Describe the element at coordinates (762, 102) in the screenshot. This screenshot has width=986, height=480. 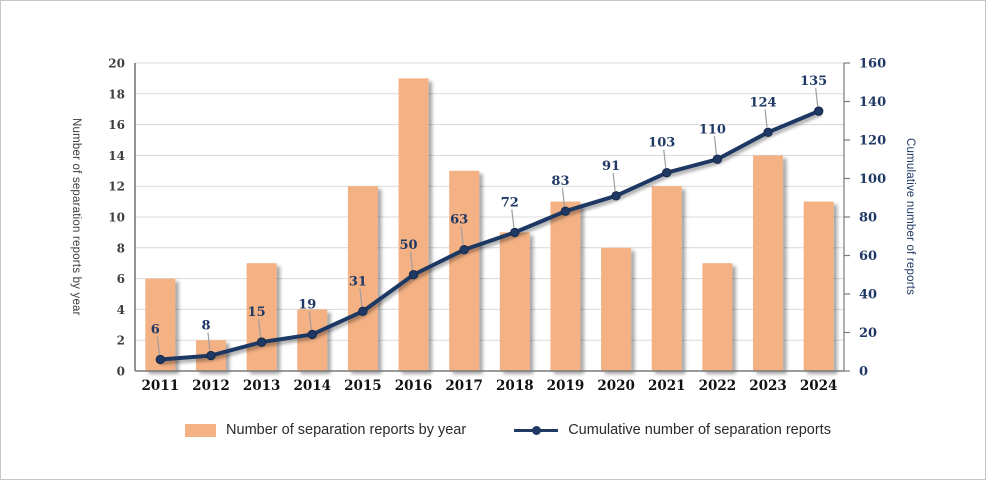
I see `data-label-2023: 124` at that location.